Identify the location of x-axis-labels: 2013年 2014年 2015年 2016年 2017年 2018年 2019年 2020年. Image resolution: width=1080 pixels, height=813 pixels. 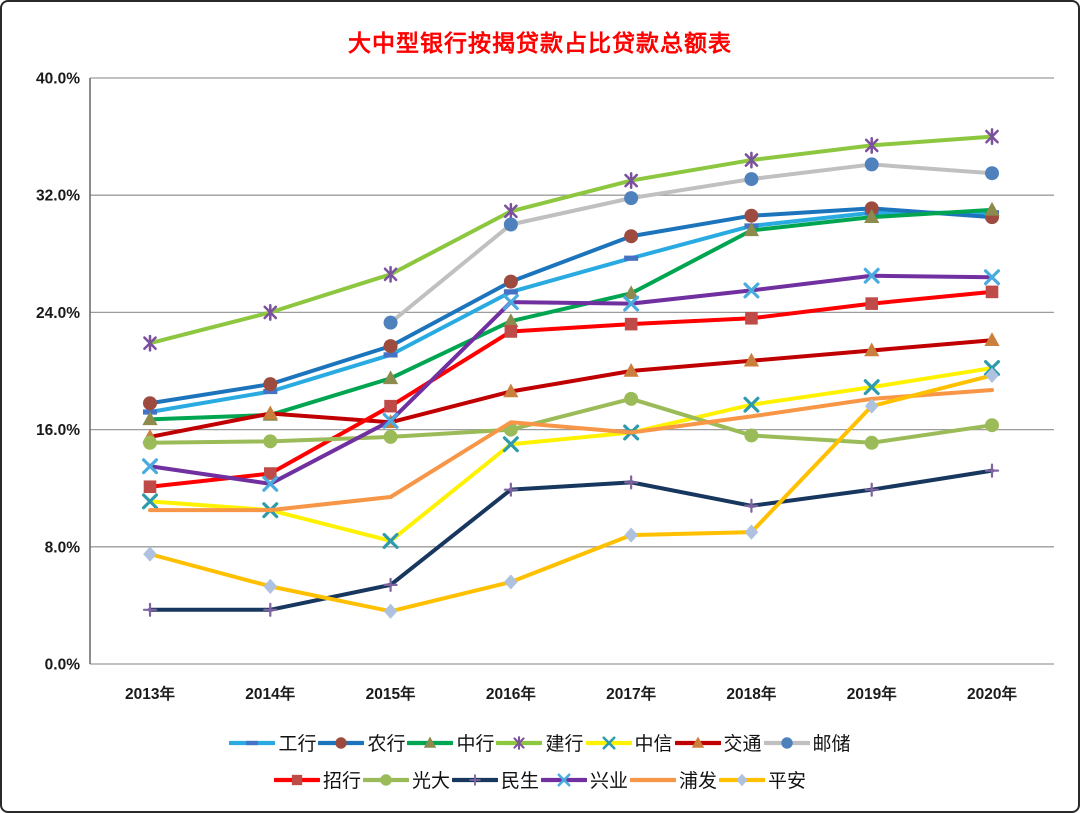
(571, 693).